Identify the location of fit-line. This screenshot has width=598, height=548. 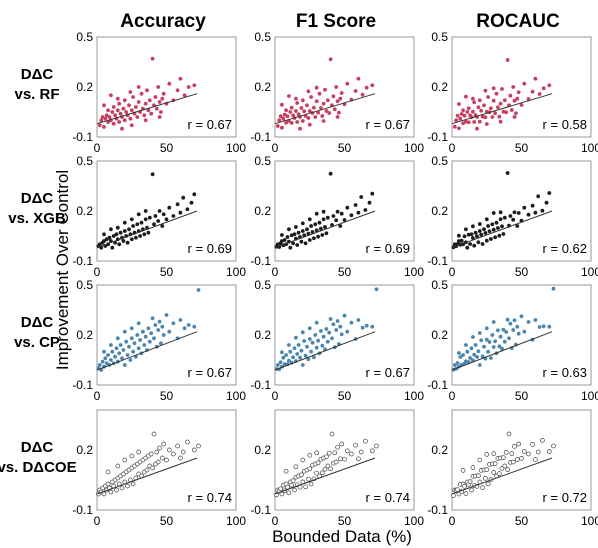
(502, 351).